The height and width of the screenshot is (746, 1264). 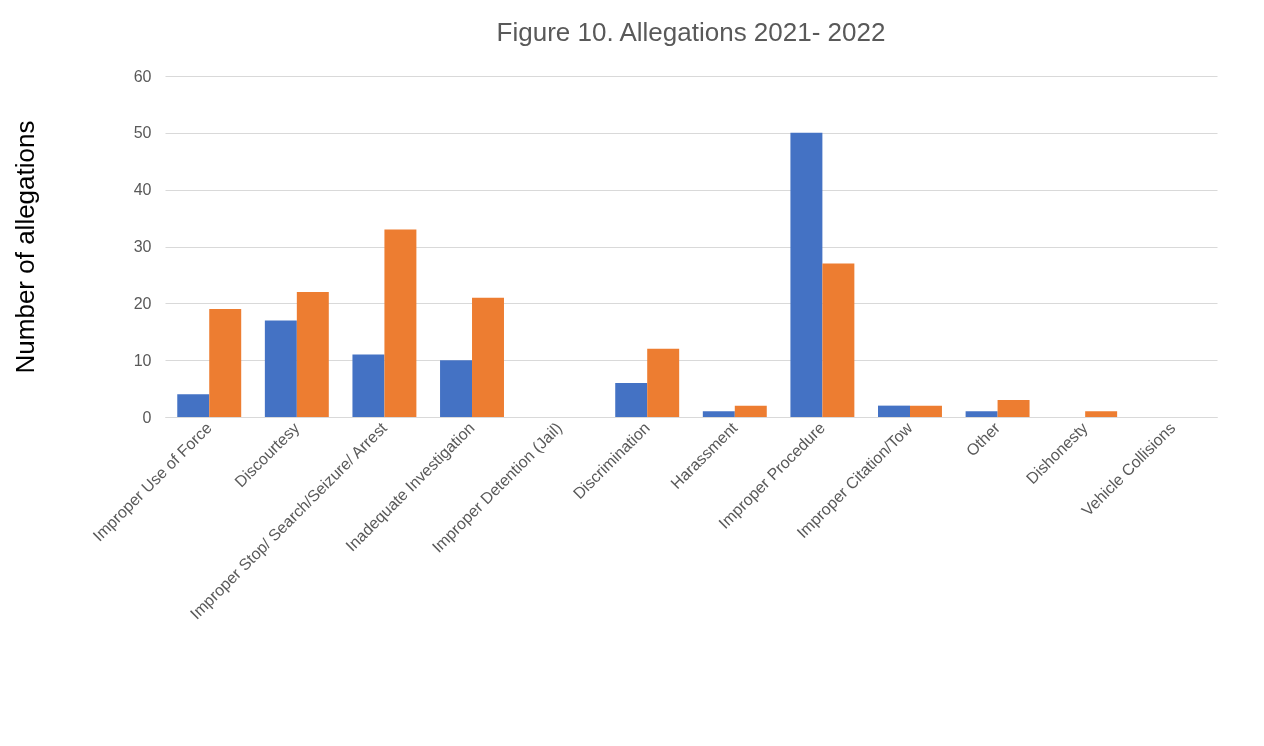 What do you see at coordinates (142, 303) in the screenshot?
I see `y-tick-label: 20` at bounding box center [142, 303].